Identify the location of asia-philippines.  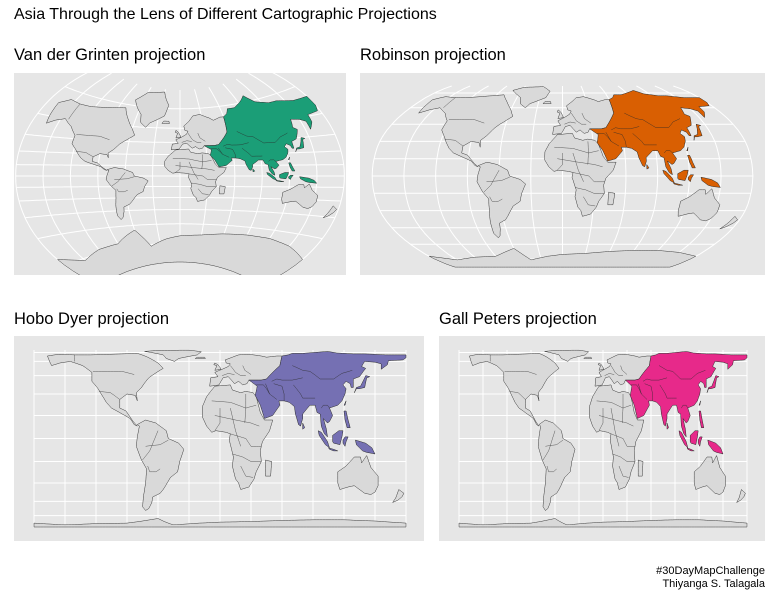
(691, 162).